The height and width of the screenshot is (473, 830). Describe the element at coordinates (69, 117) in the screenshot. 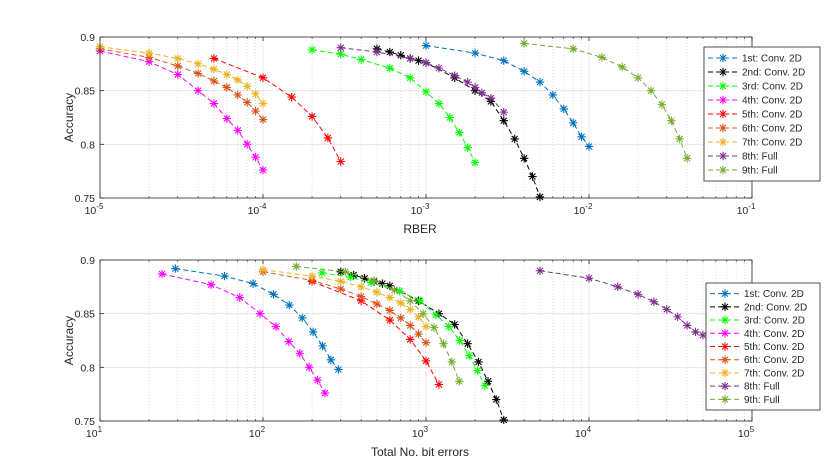

I see `chart-1-y-axis-label: Accuracy` at that location.